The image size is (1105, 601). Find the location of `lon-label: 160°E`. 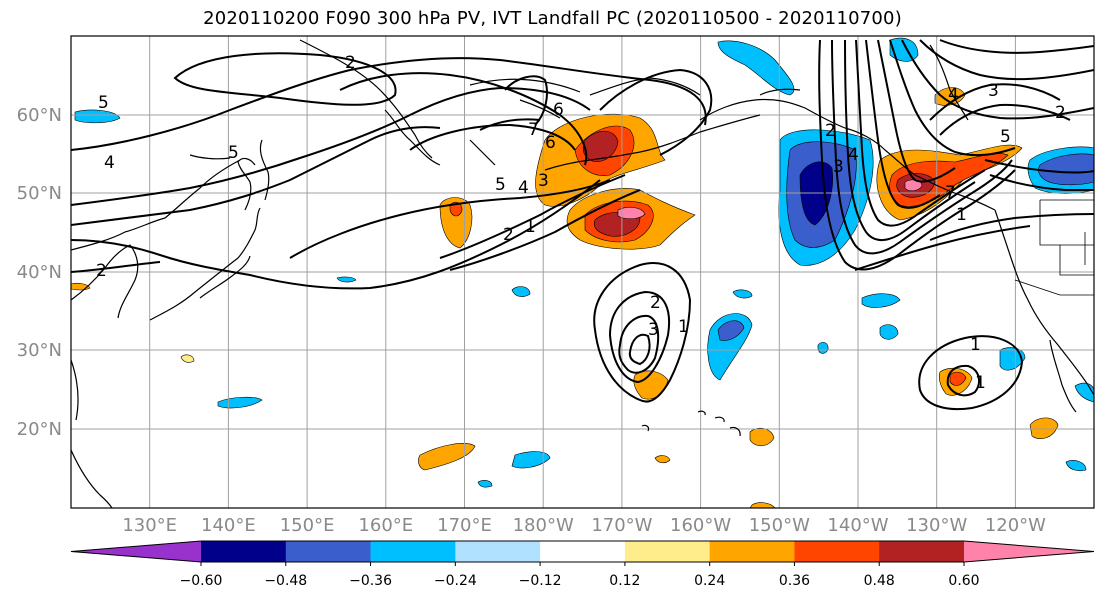

lon-label: 160°E is located at coordinates (385, 525).